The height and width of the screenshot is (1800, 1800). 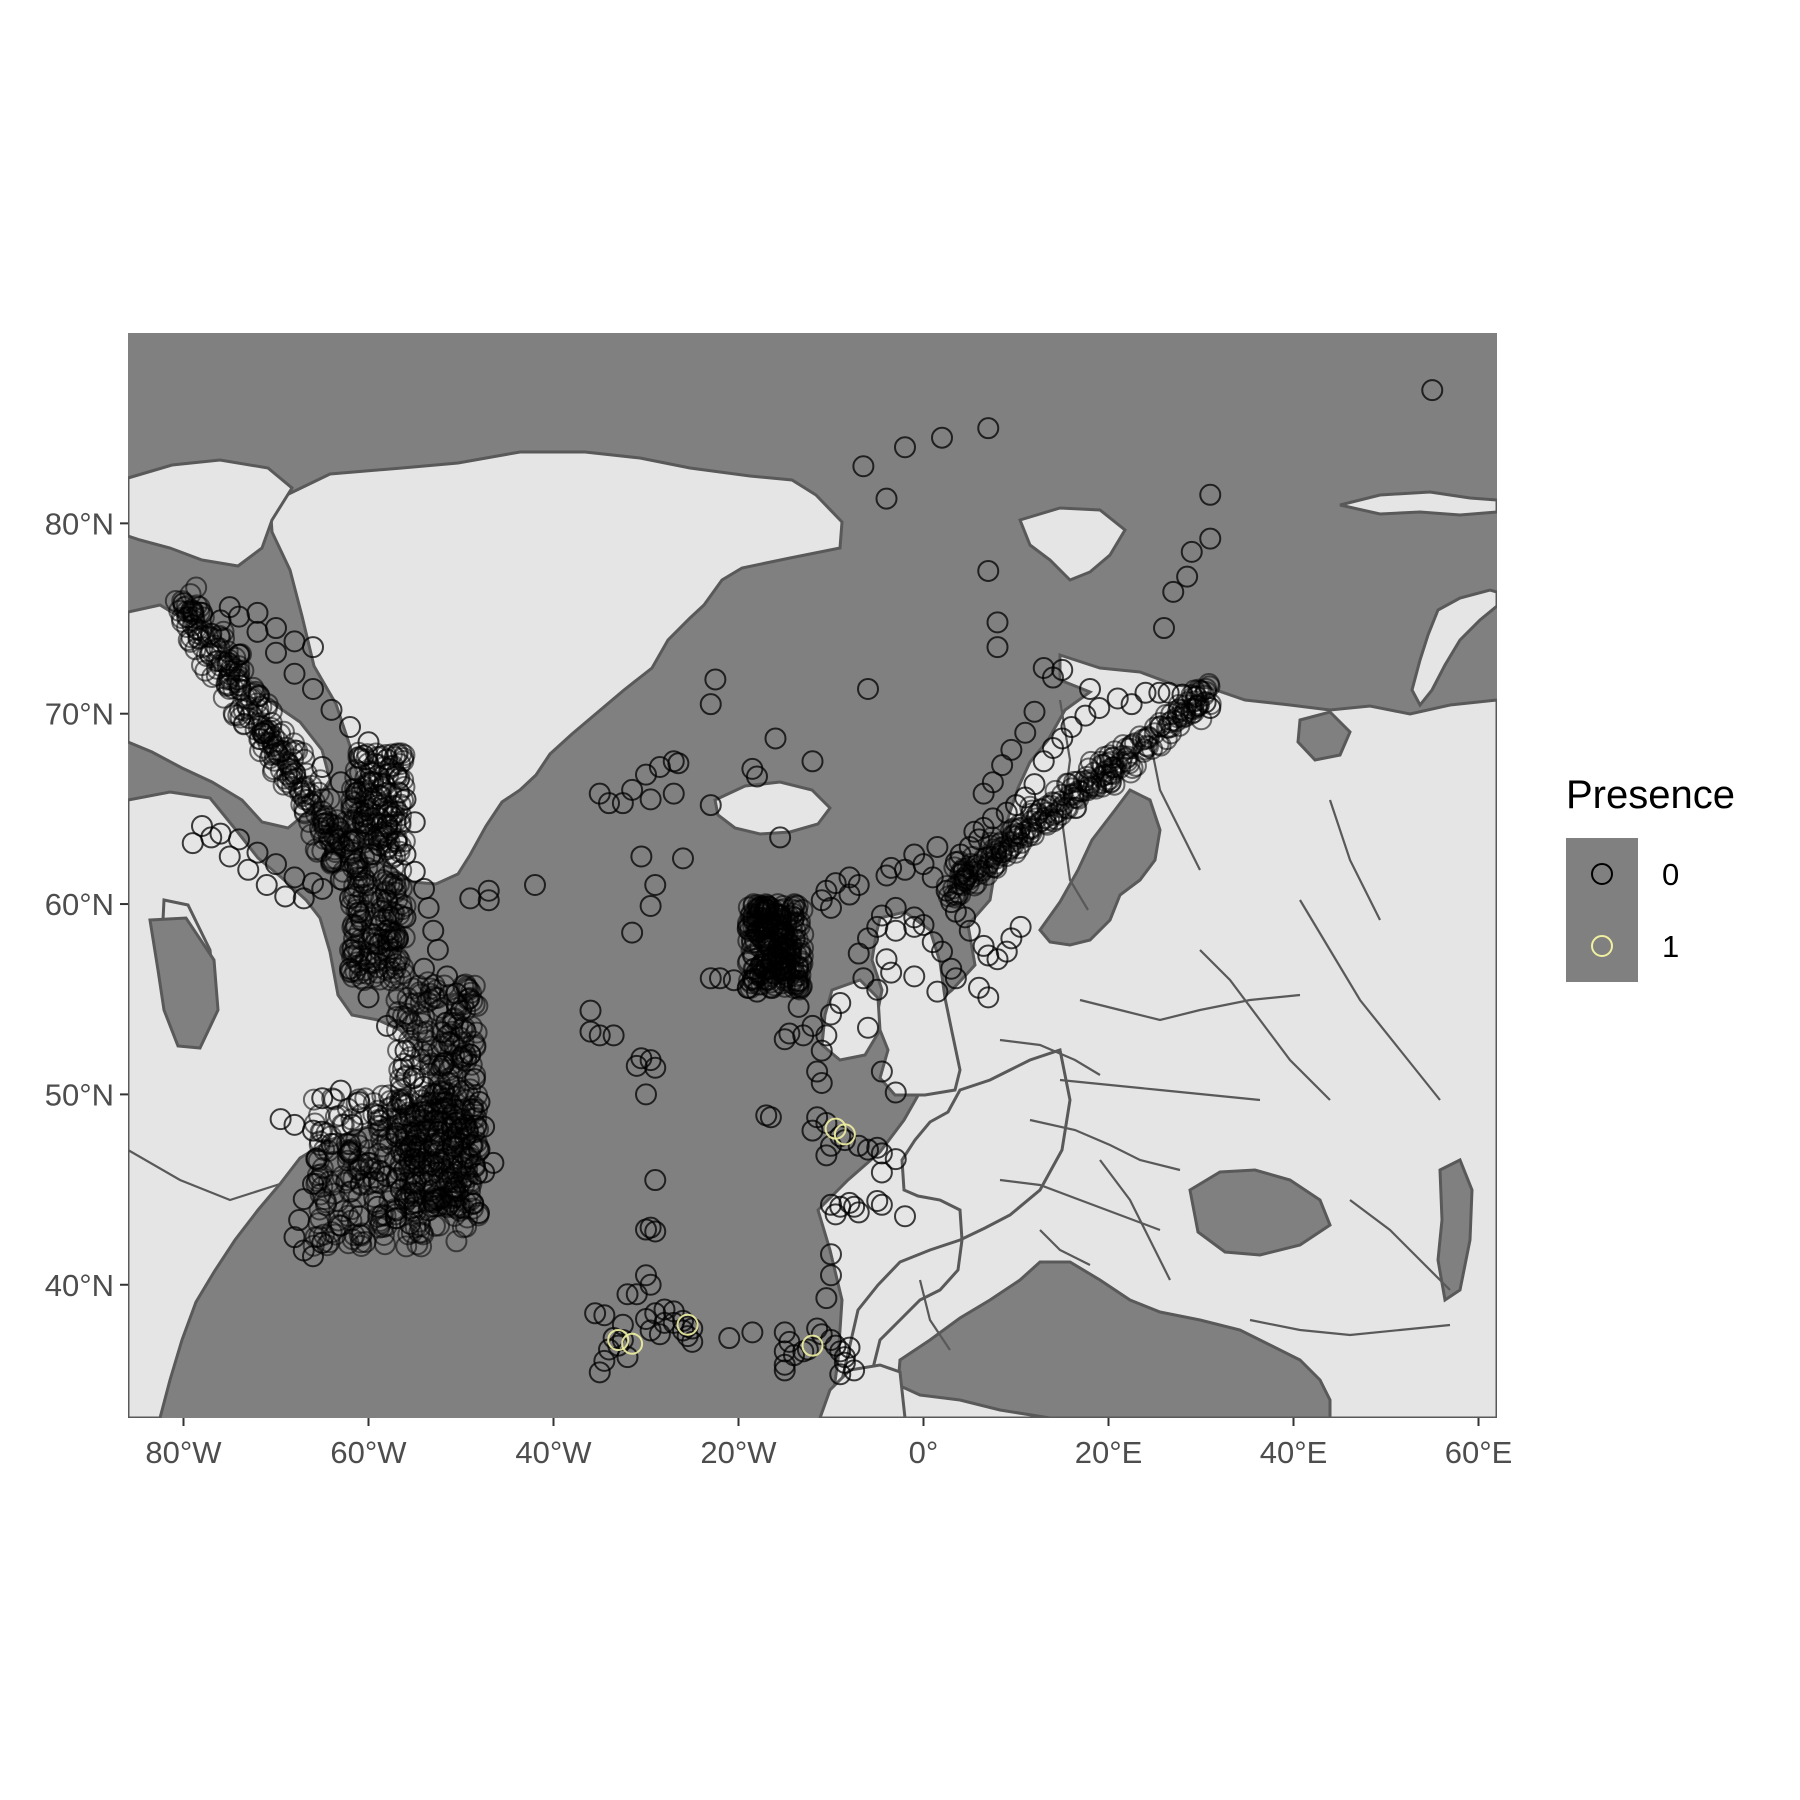 What do you see at coordinates (368, 1452) in the screenshot?
I see `x-tick-label: 60°W` at bounding box center [368, 1452].